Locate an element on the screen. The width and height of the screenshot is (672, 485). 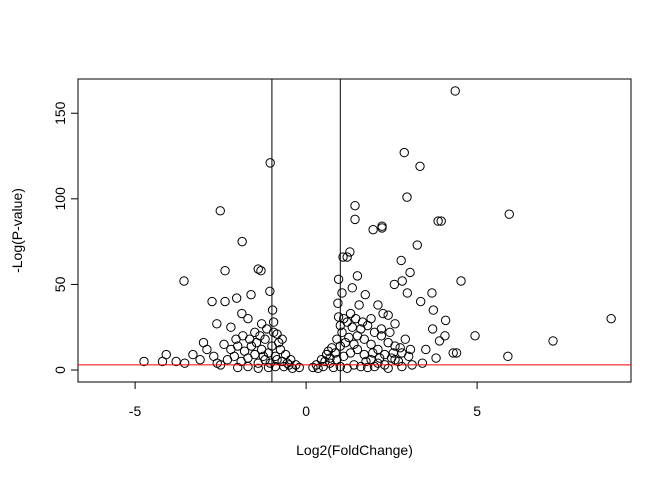
x-tick-label: 0 is located at coordinates (306, 411).